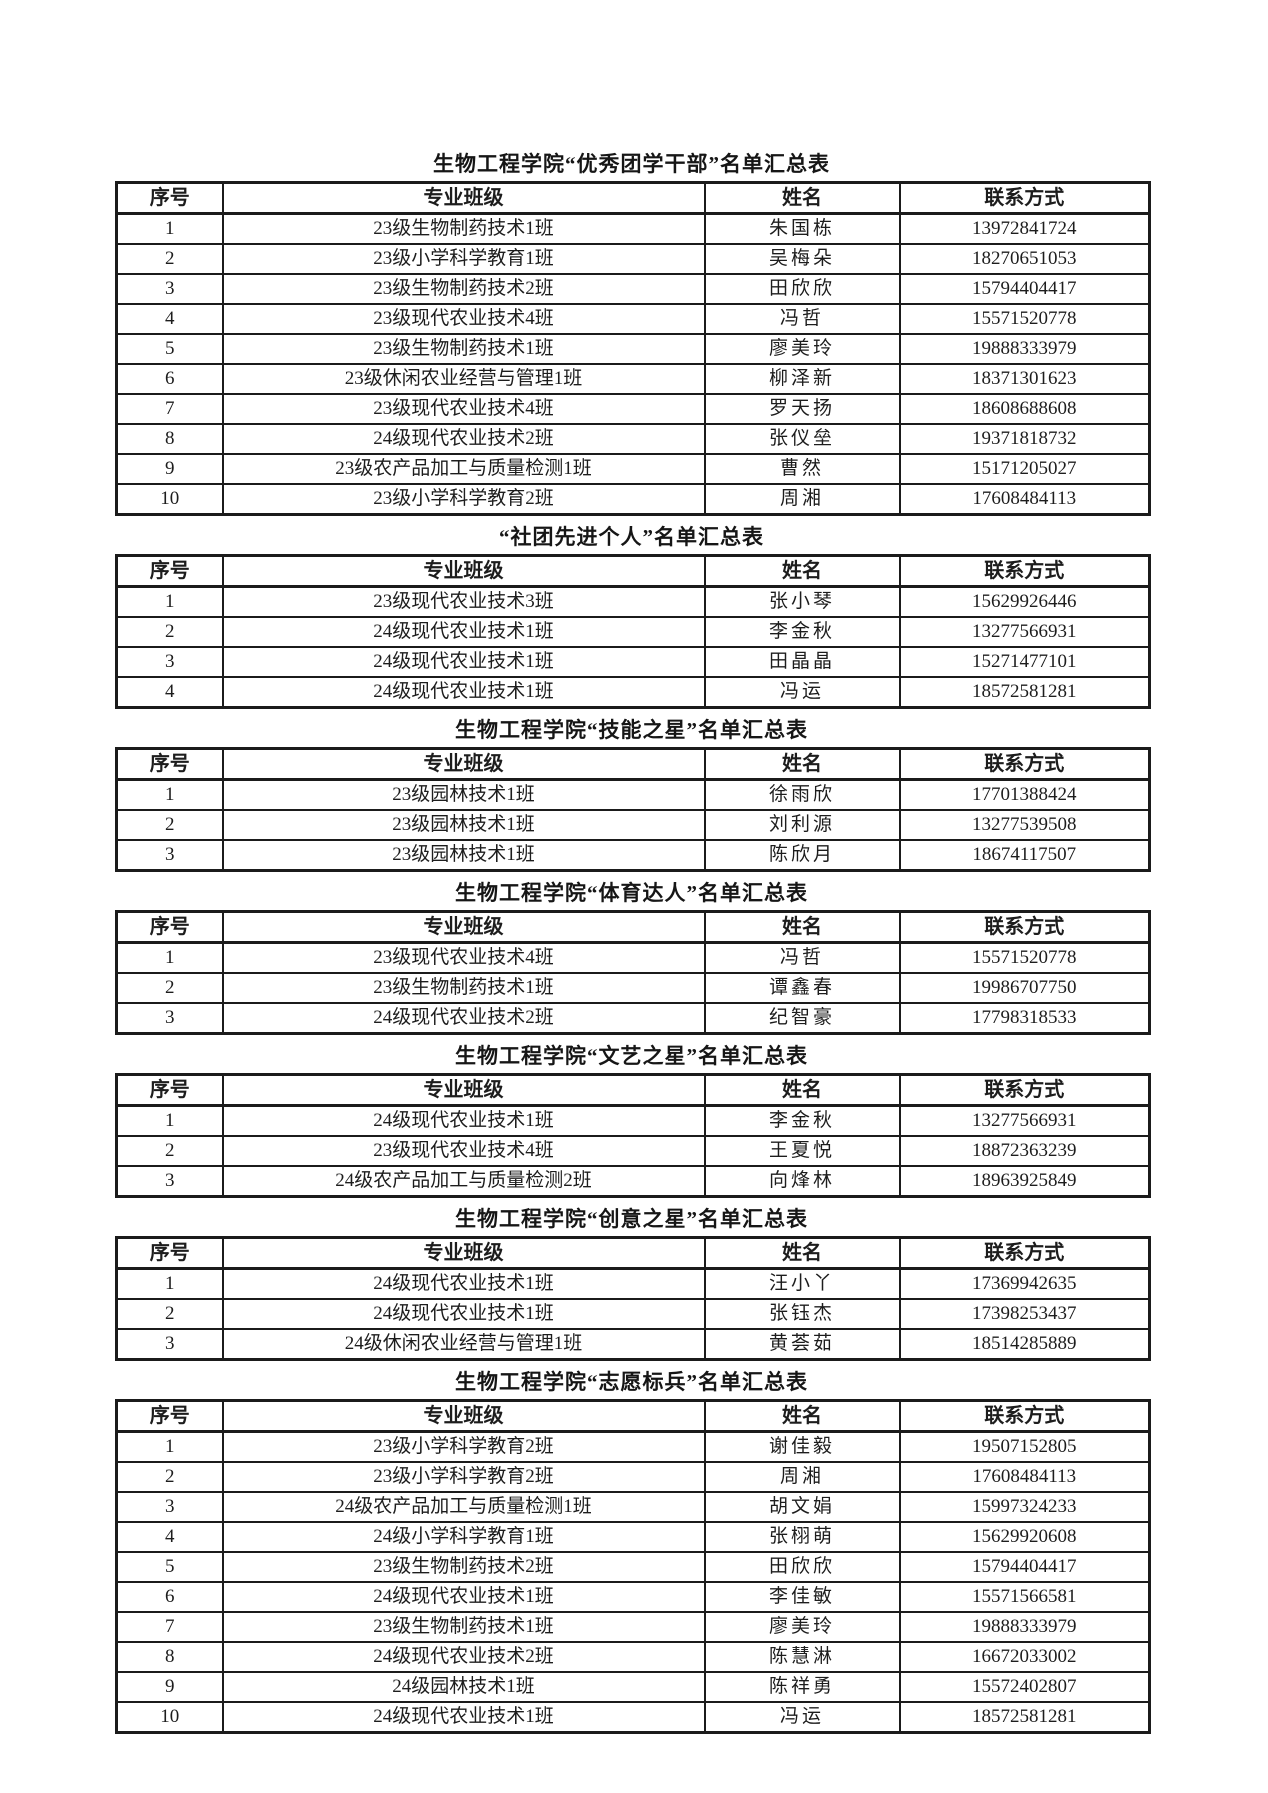  Describe the element at coordinates (1024, 228) in the screenshot. I see `cell-phone: 13972841724` at that location.